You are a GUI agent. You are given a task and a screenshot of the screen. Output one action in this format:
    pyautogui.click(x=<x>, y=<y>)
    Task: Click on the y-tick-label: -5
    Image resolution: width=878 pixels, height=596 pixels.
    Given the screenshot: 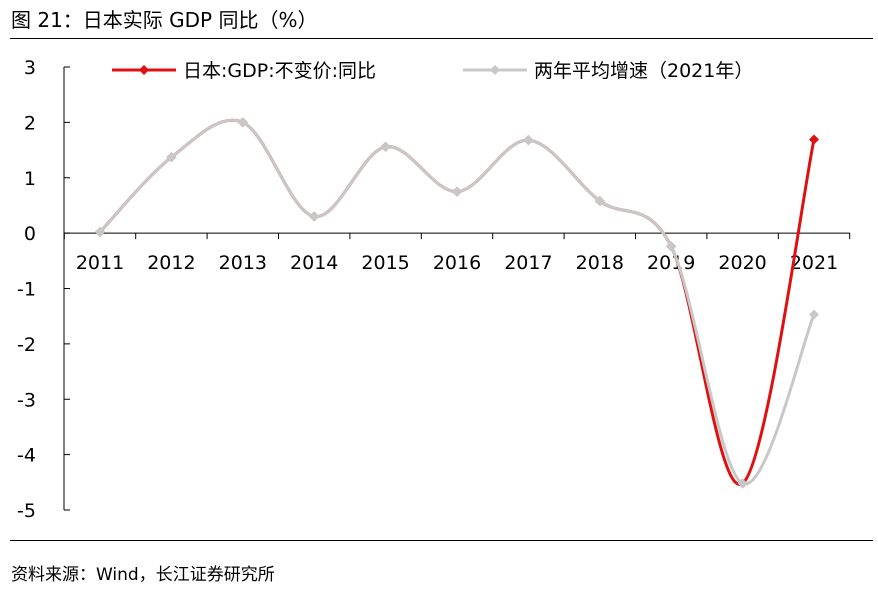 What is the action you would take?
    pyautogui.click(x=26, y=511)
    